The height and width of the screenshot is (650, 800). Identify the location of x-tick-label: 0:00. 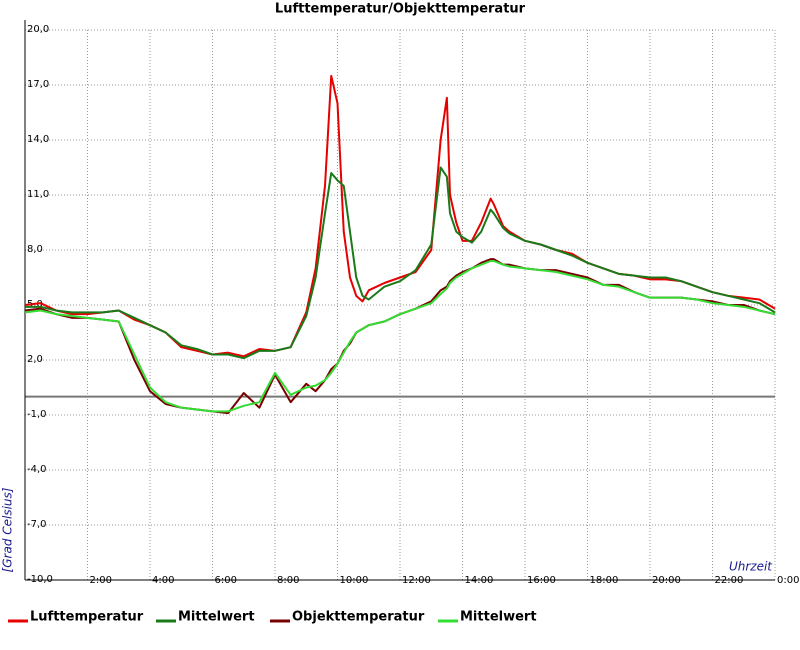
(788, 580).